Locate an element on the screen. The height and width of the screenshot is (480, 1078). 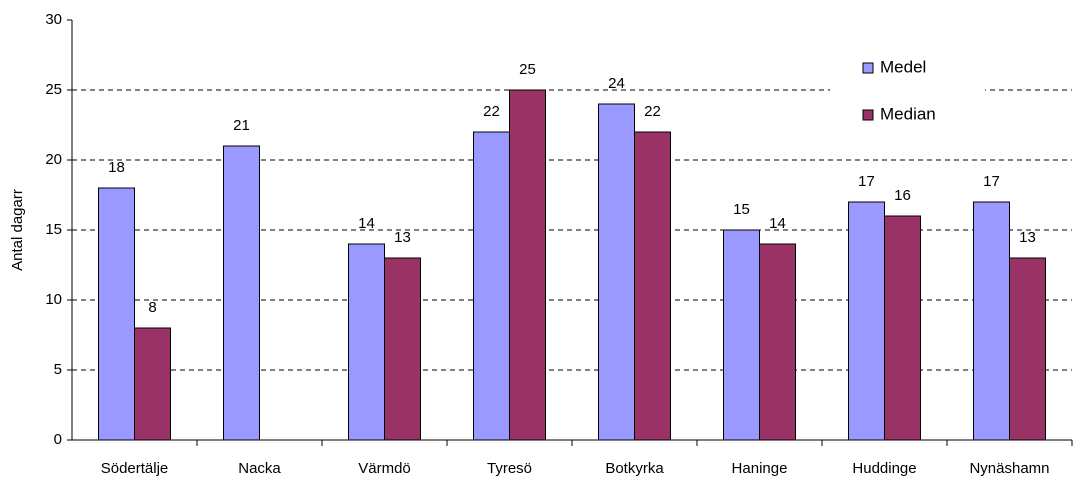
y-axis-label: Antal dagarr is located at coordinates (17, 230).